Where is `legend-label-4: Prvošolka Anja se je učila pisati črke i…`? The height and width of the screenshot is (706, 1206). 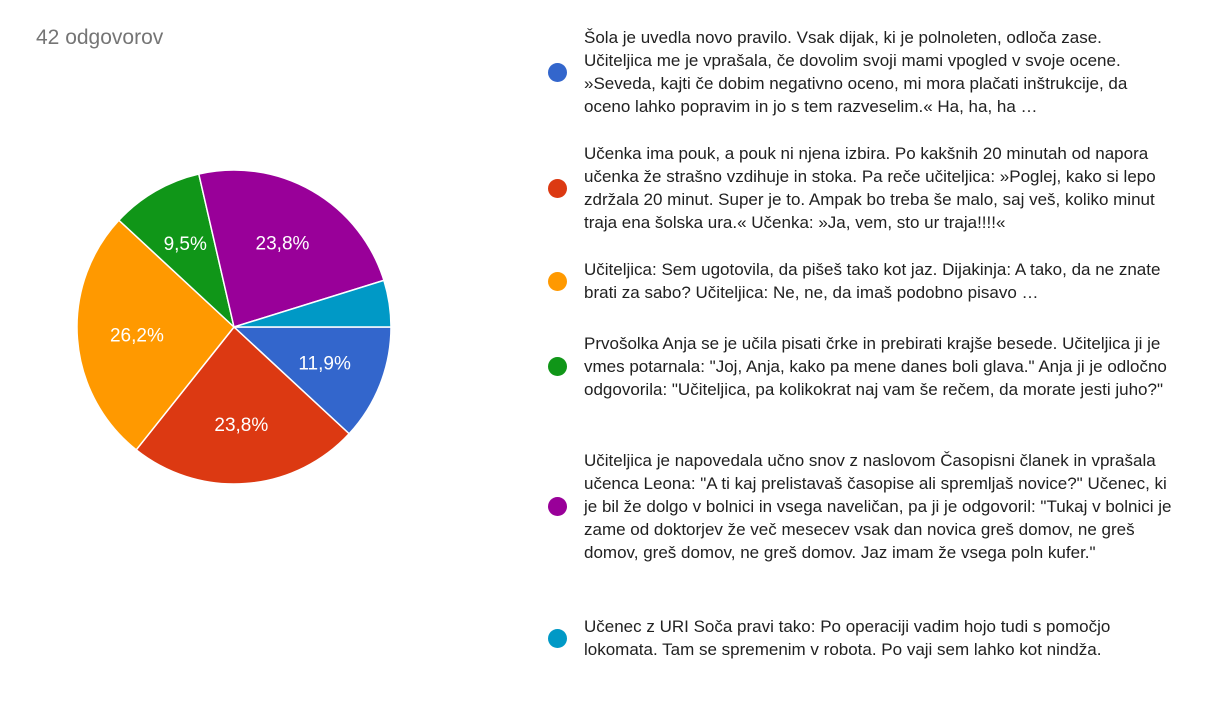
legend-label-4: Prvošolka Anja se je učila pisati črke i… is located at coordinates (875, 366).